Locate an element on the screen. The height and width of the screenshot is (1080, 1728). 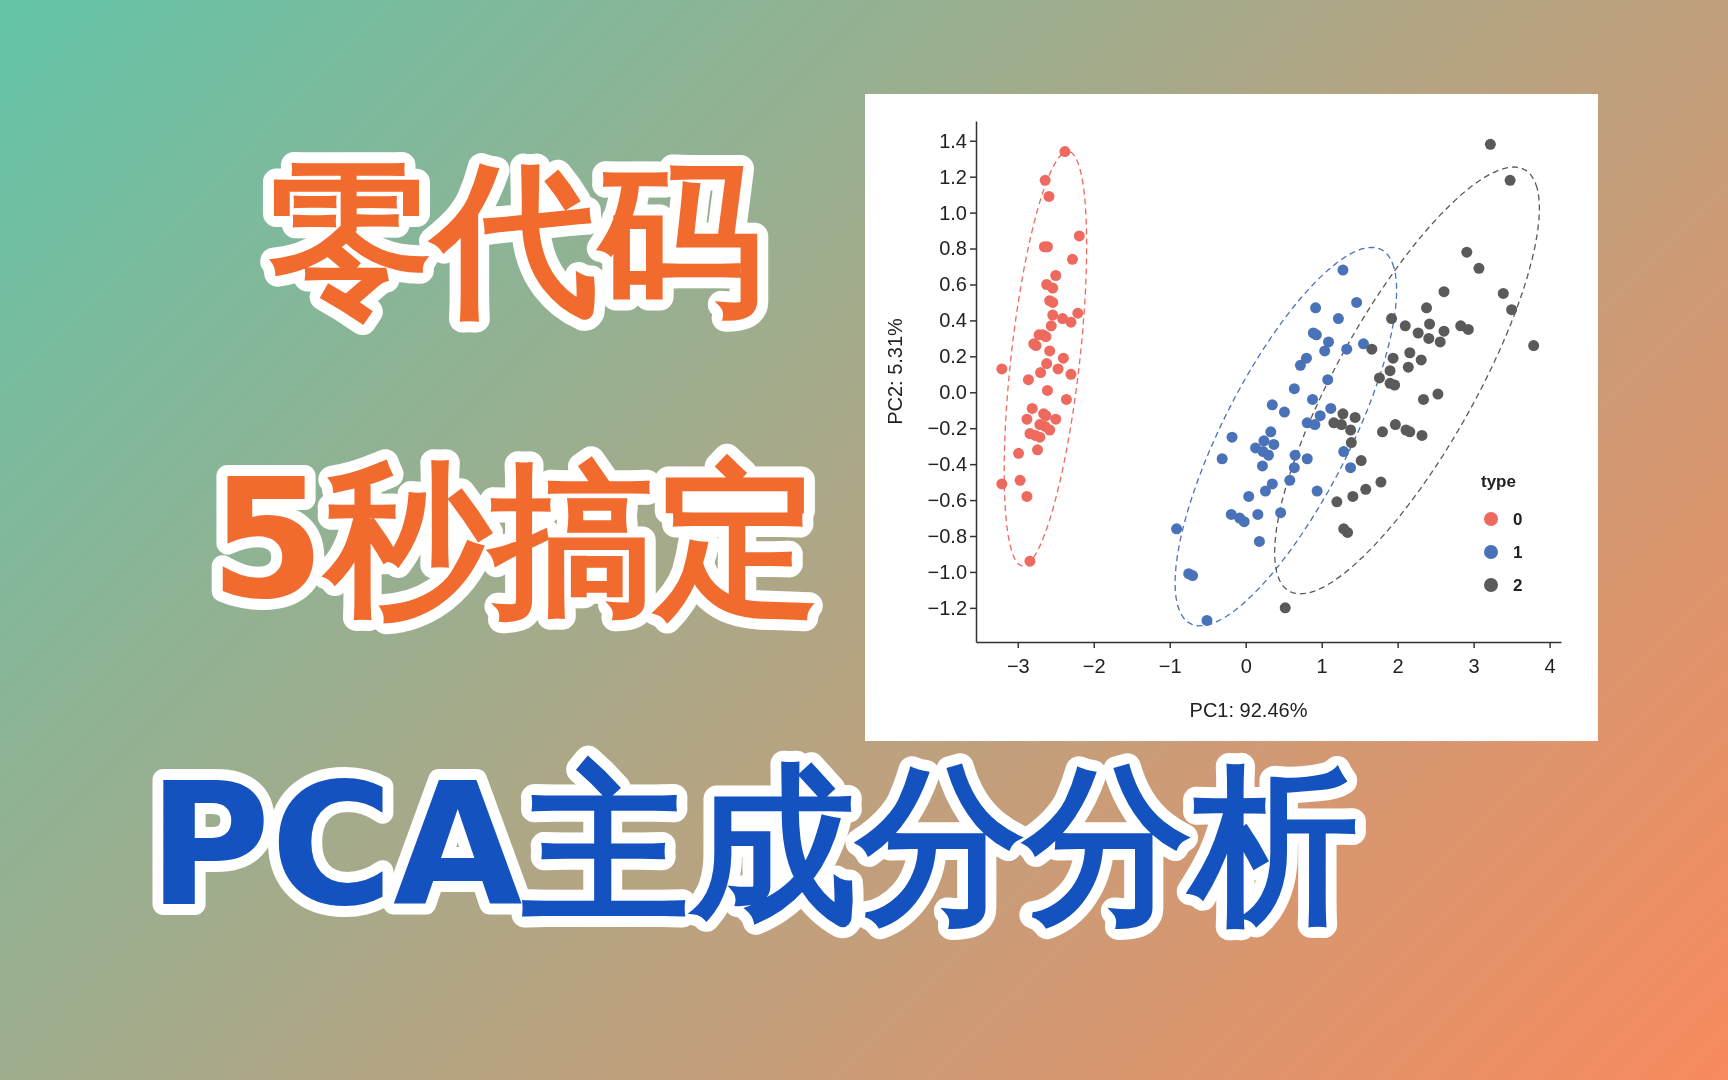
y-tick-label: −1.2 is located at coordinates (947, 607).